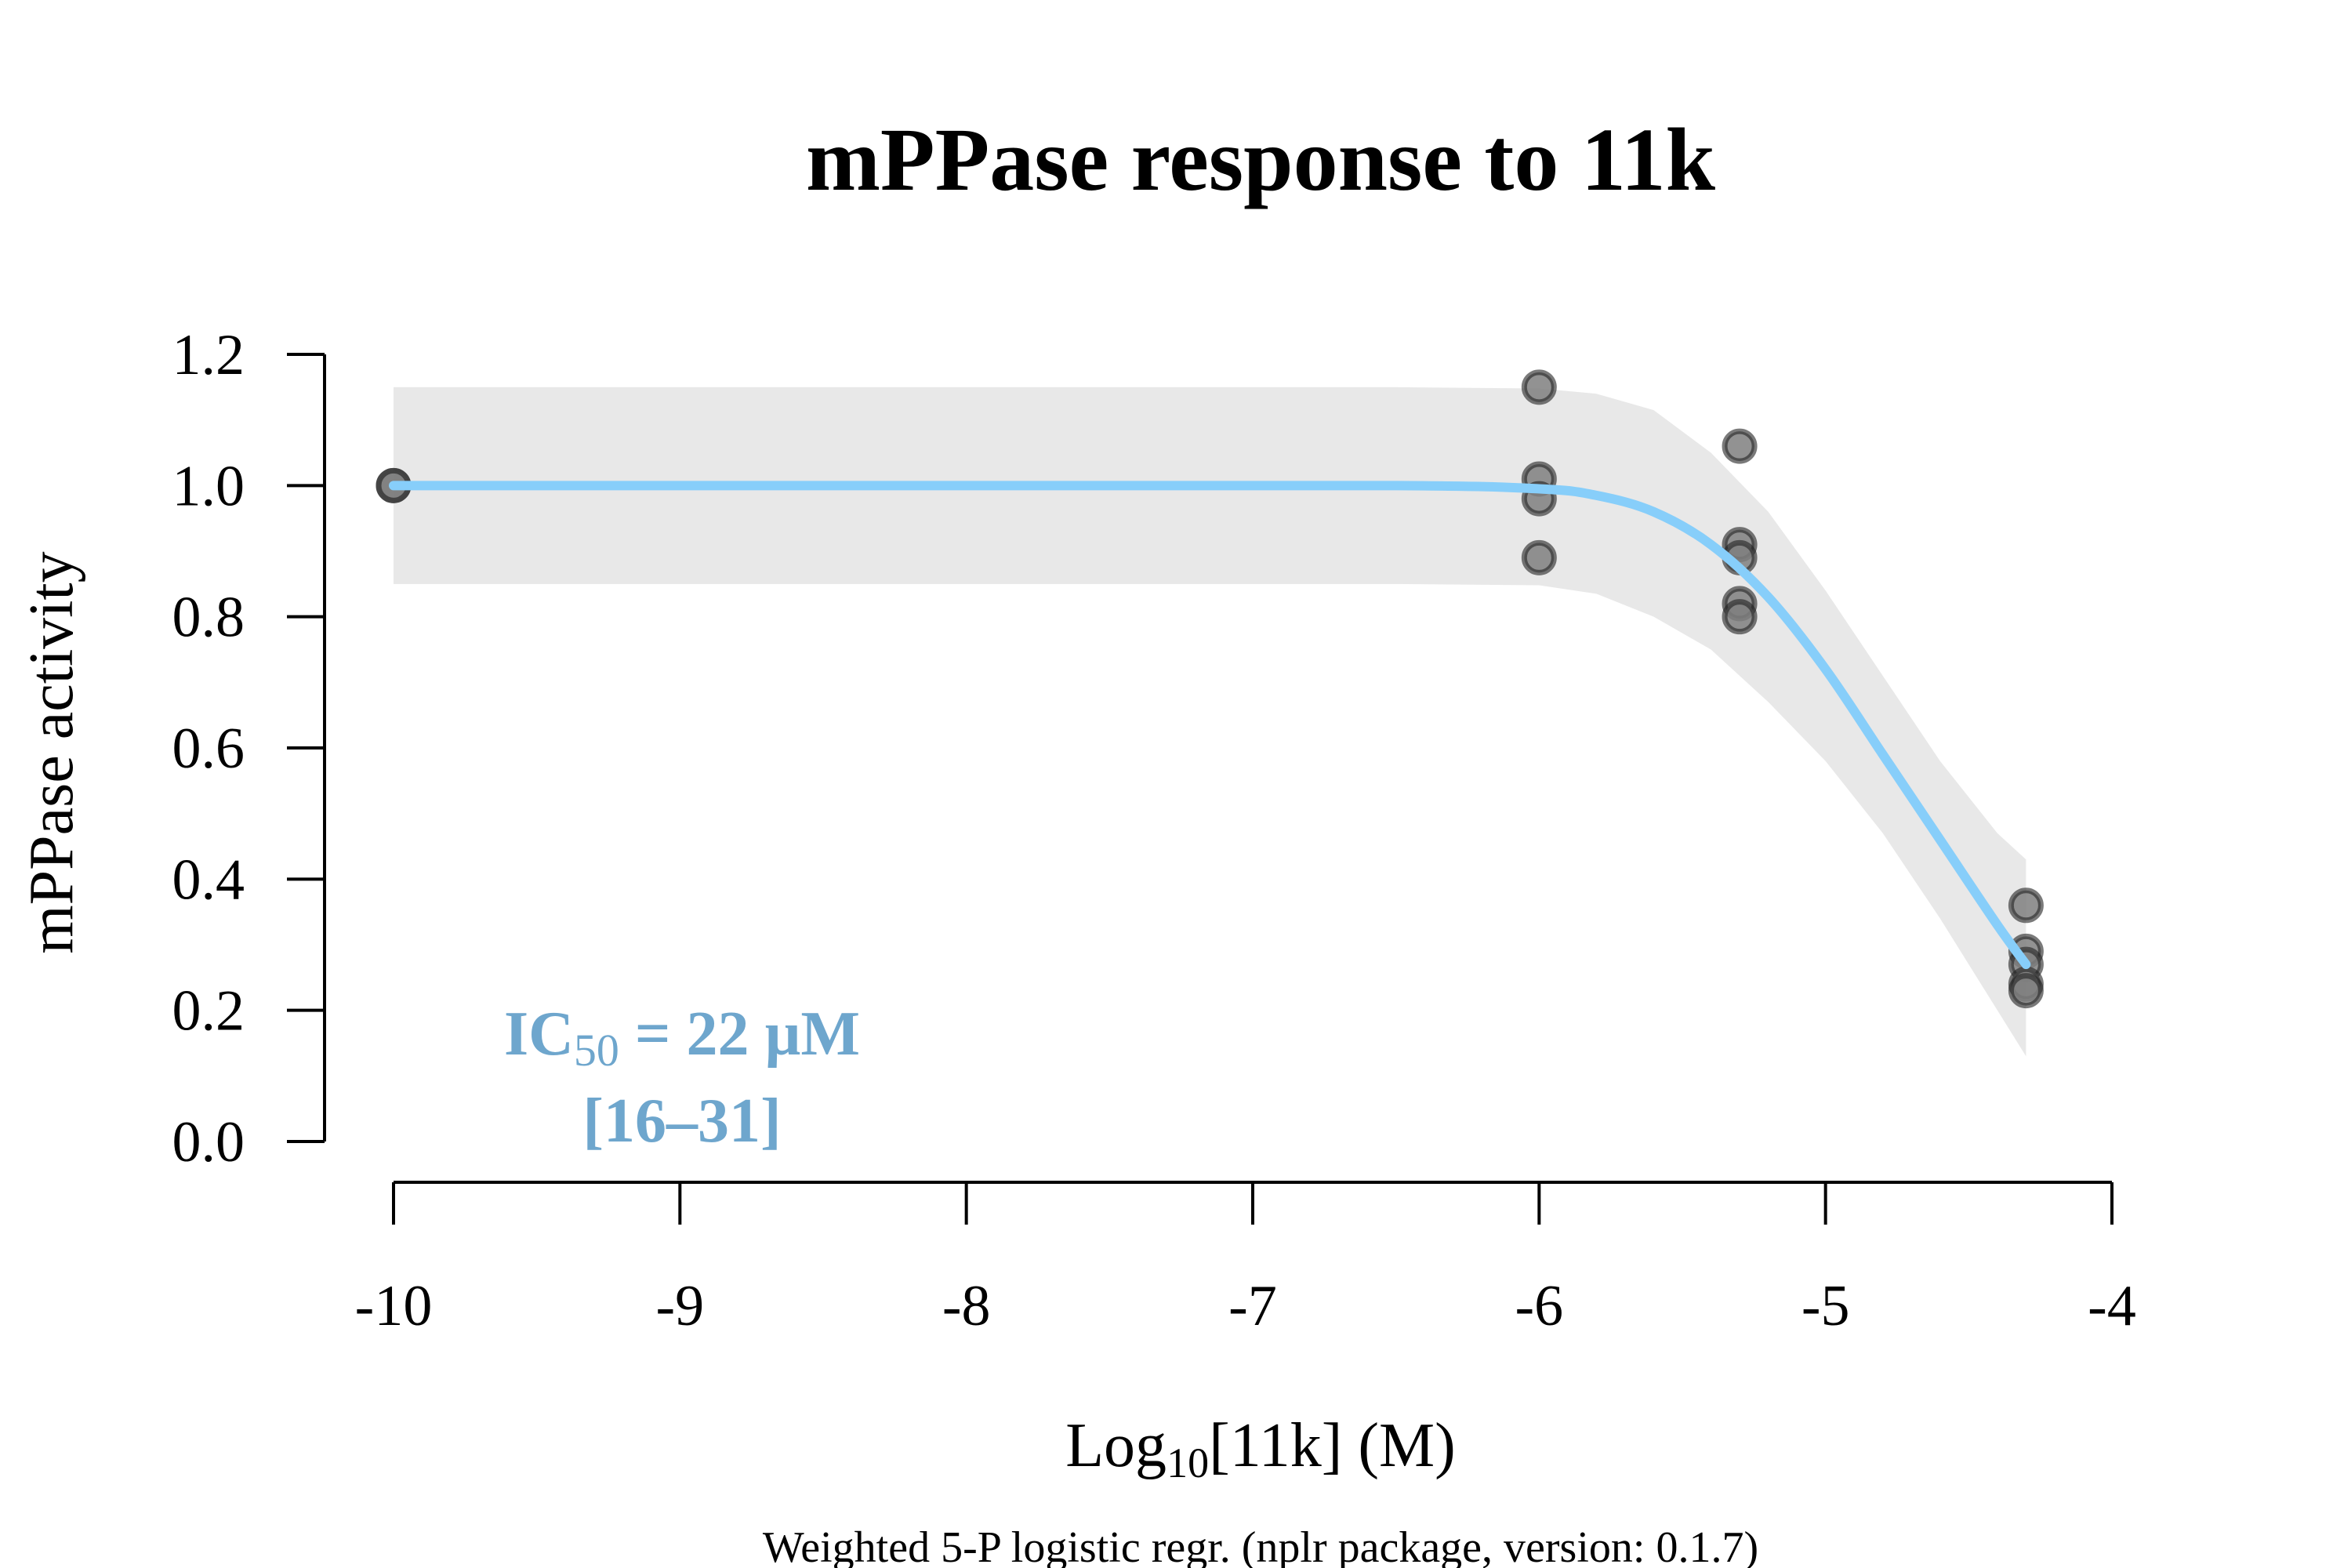  I want to click on x-tick-label: -4, so click(2112, 1306).